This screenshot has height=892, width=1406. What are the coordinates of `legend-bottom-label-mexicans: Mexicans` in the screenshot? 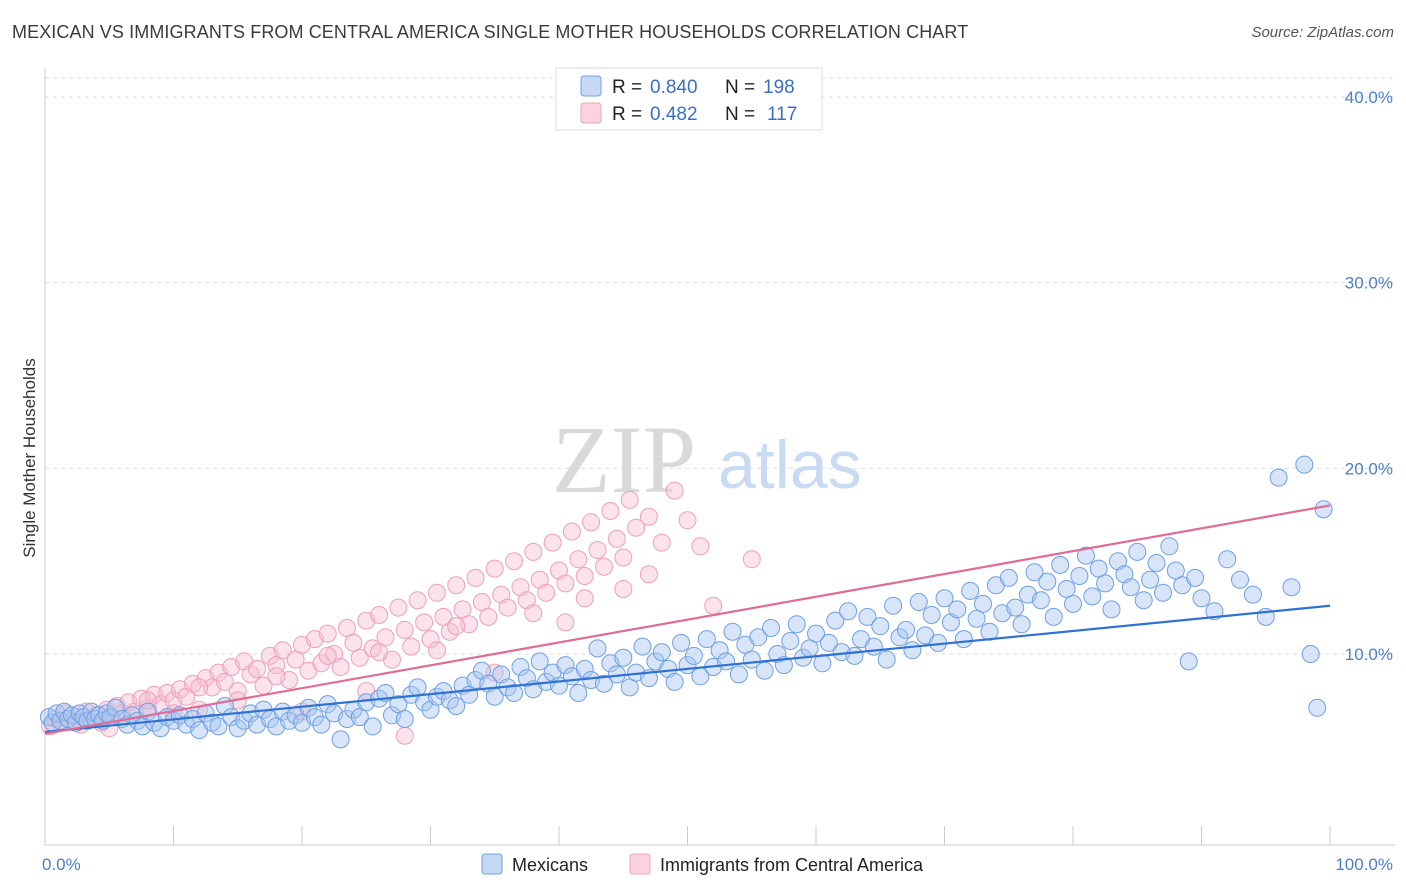 It's located at (550, 865).